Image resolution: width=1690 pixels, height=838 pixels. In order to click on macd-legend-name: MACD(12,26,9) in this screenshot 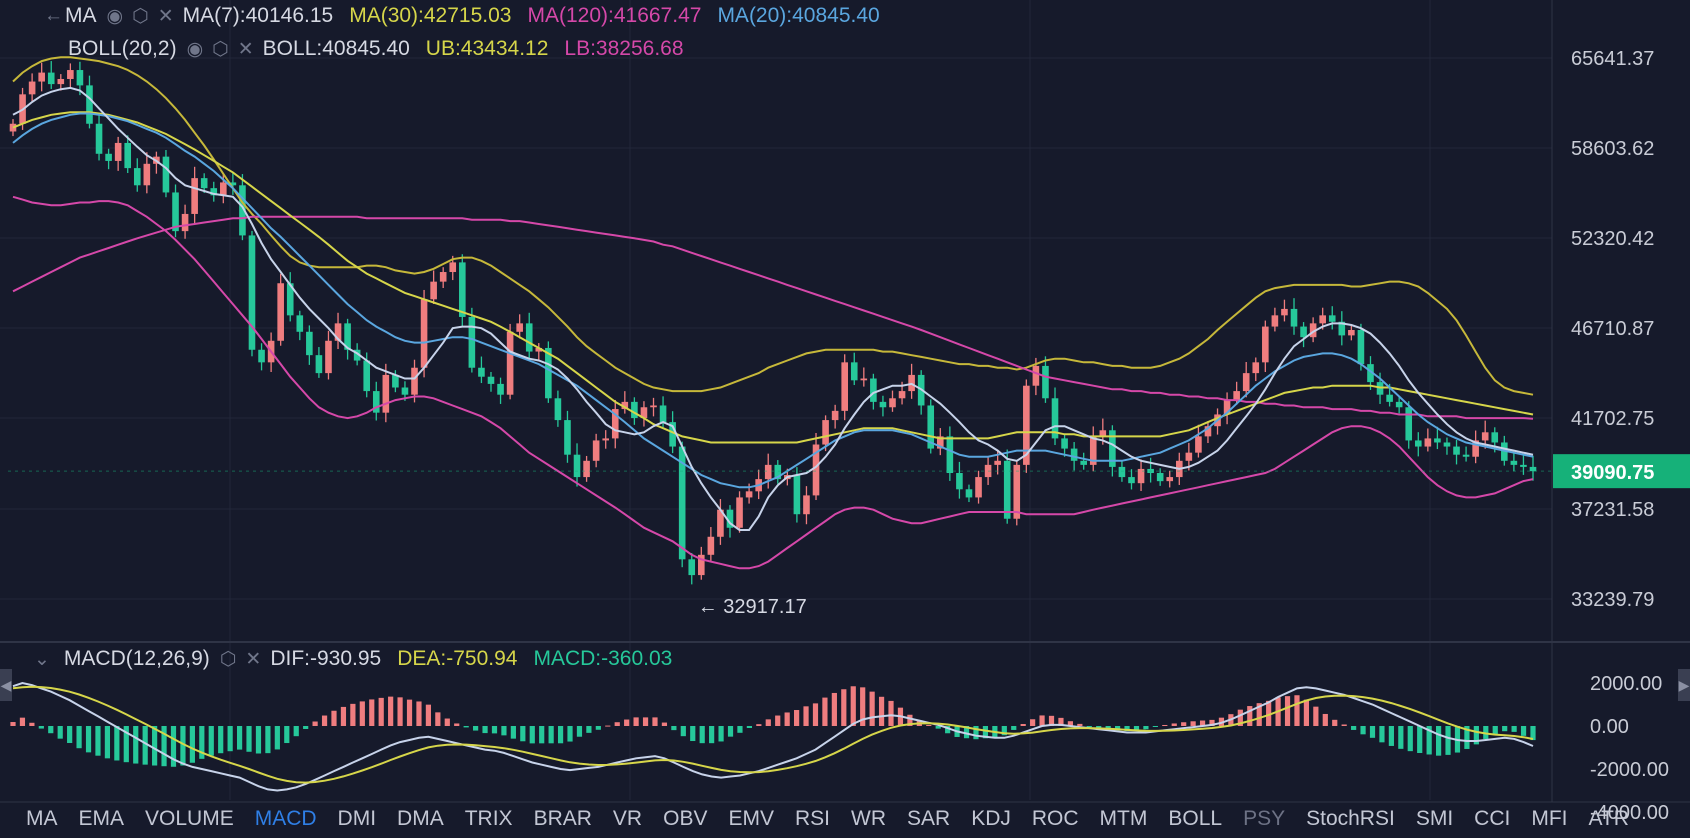, I will do `click(136, 658)`.